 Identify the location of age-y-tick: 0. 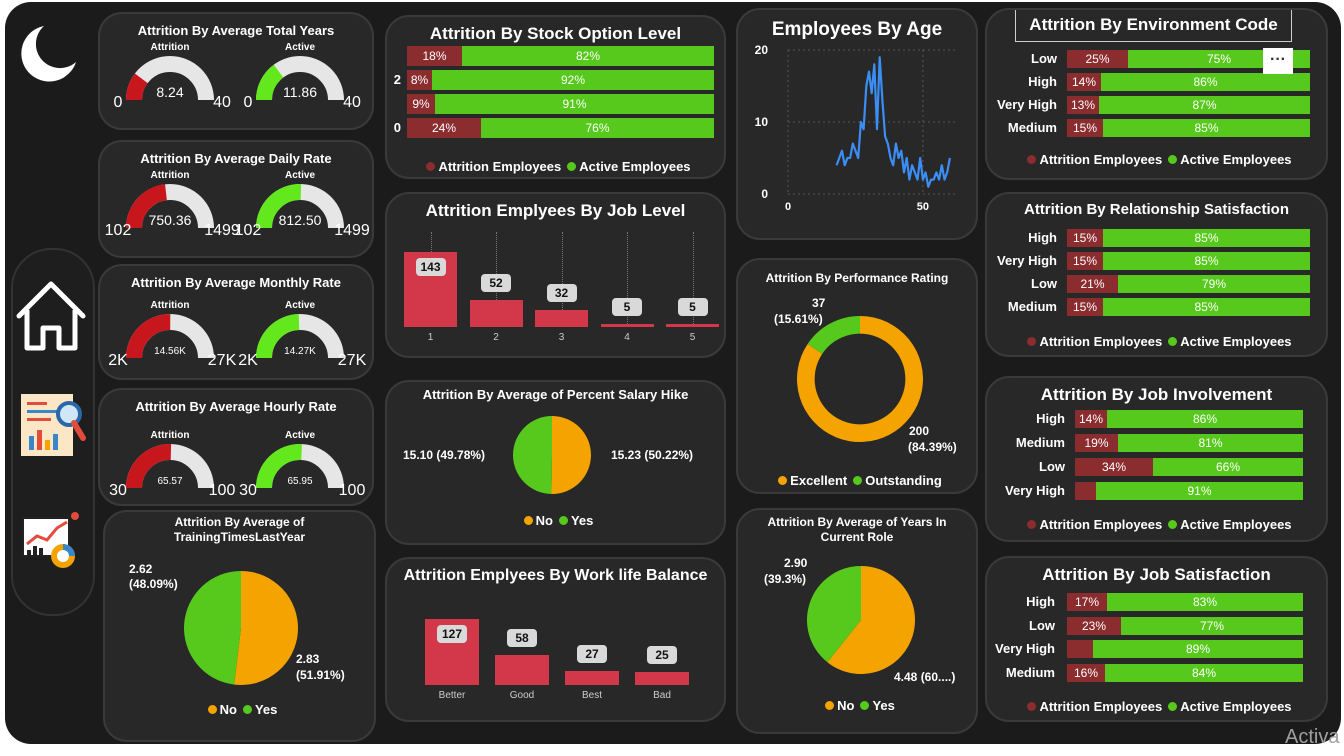
(764, 194).